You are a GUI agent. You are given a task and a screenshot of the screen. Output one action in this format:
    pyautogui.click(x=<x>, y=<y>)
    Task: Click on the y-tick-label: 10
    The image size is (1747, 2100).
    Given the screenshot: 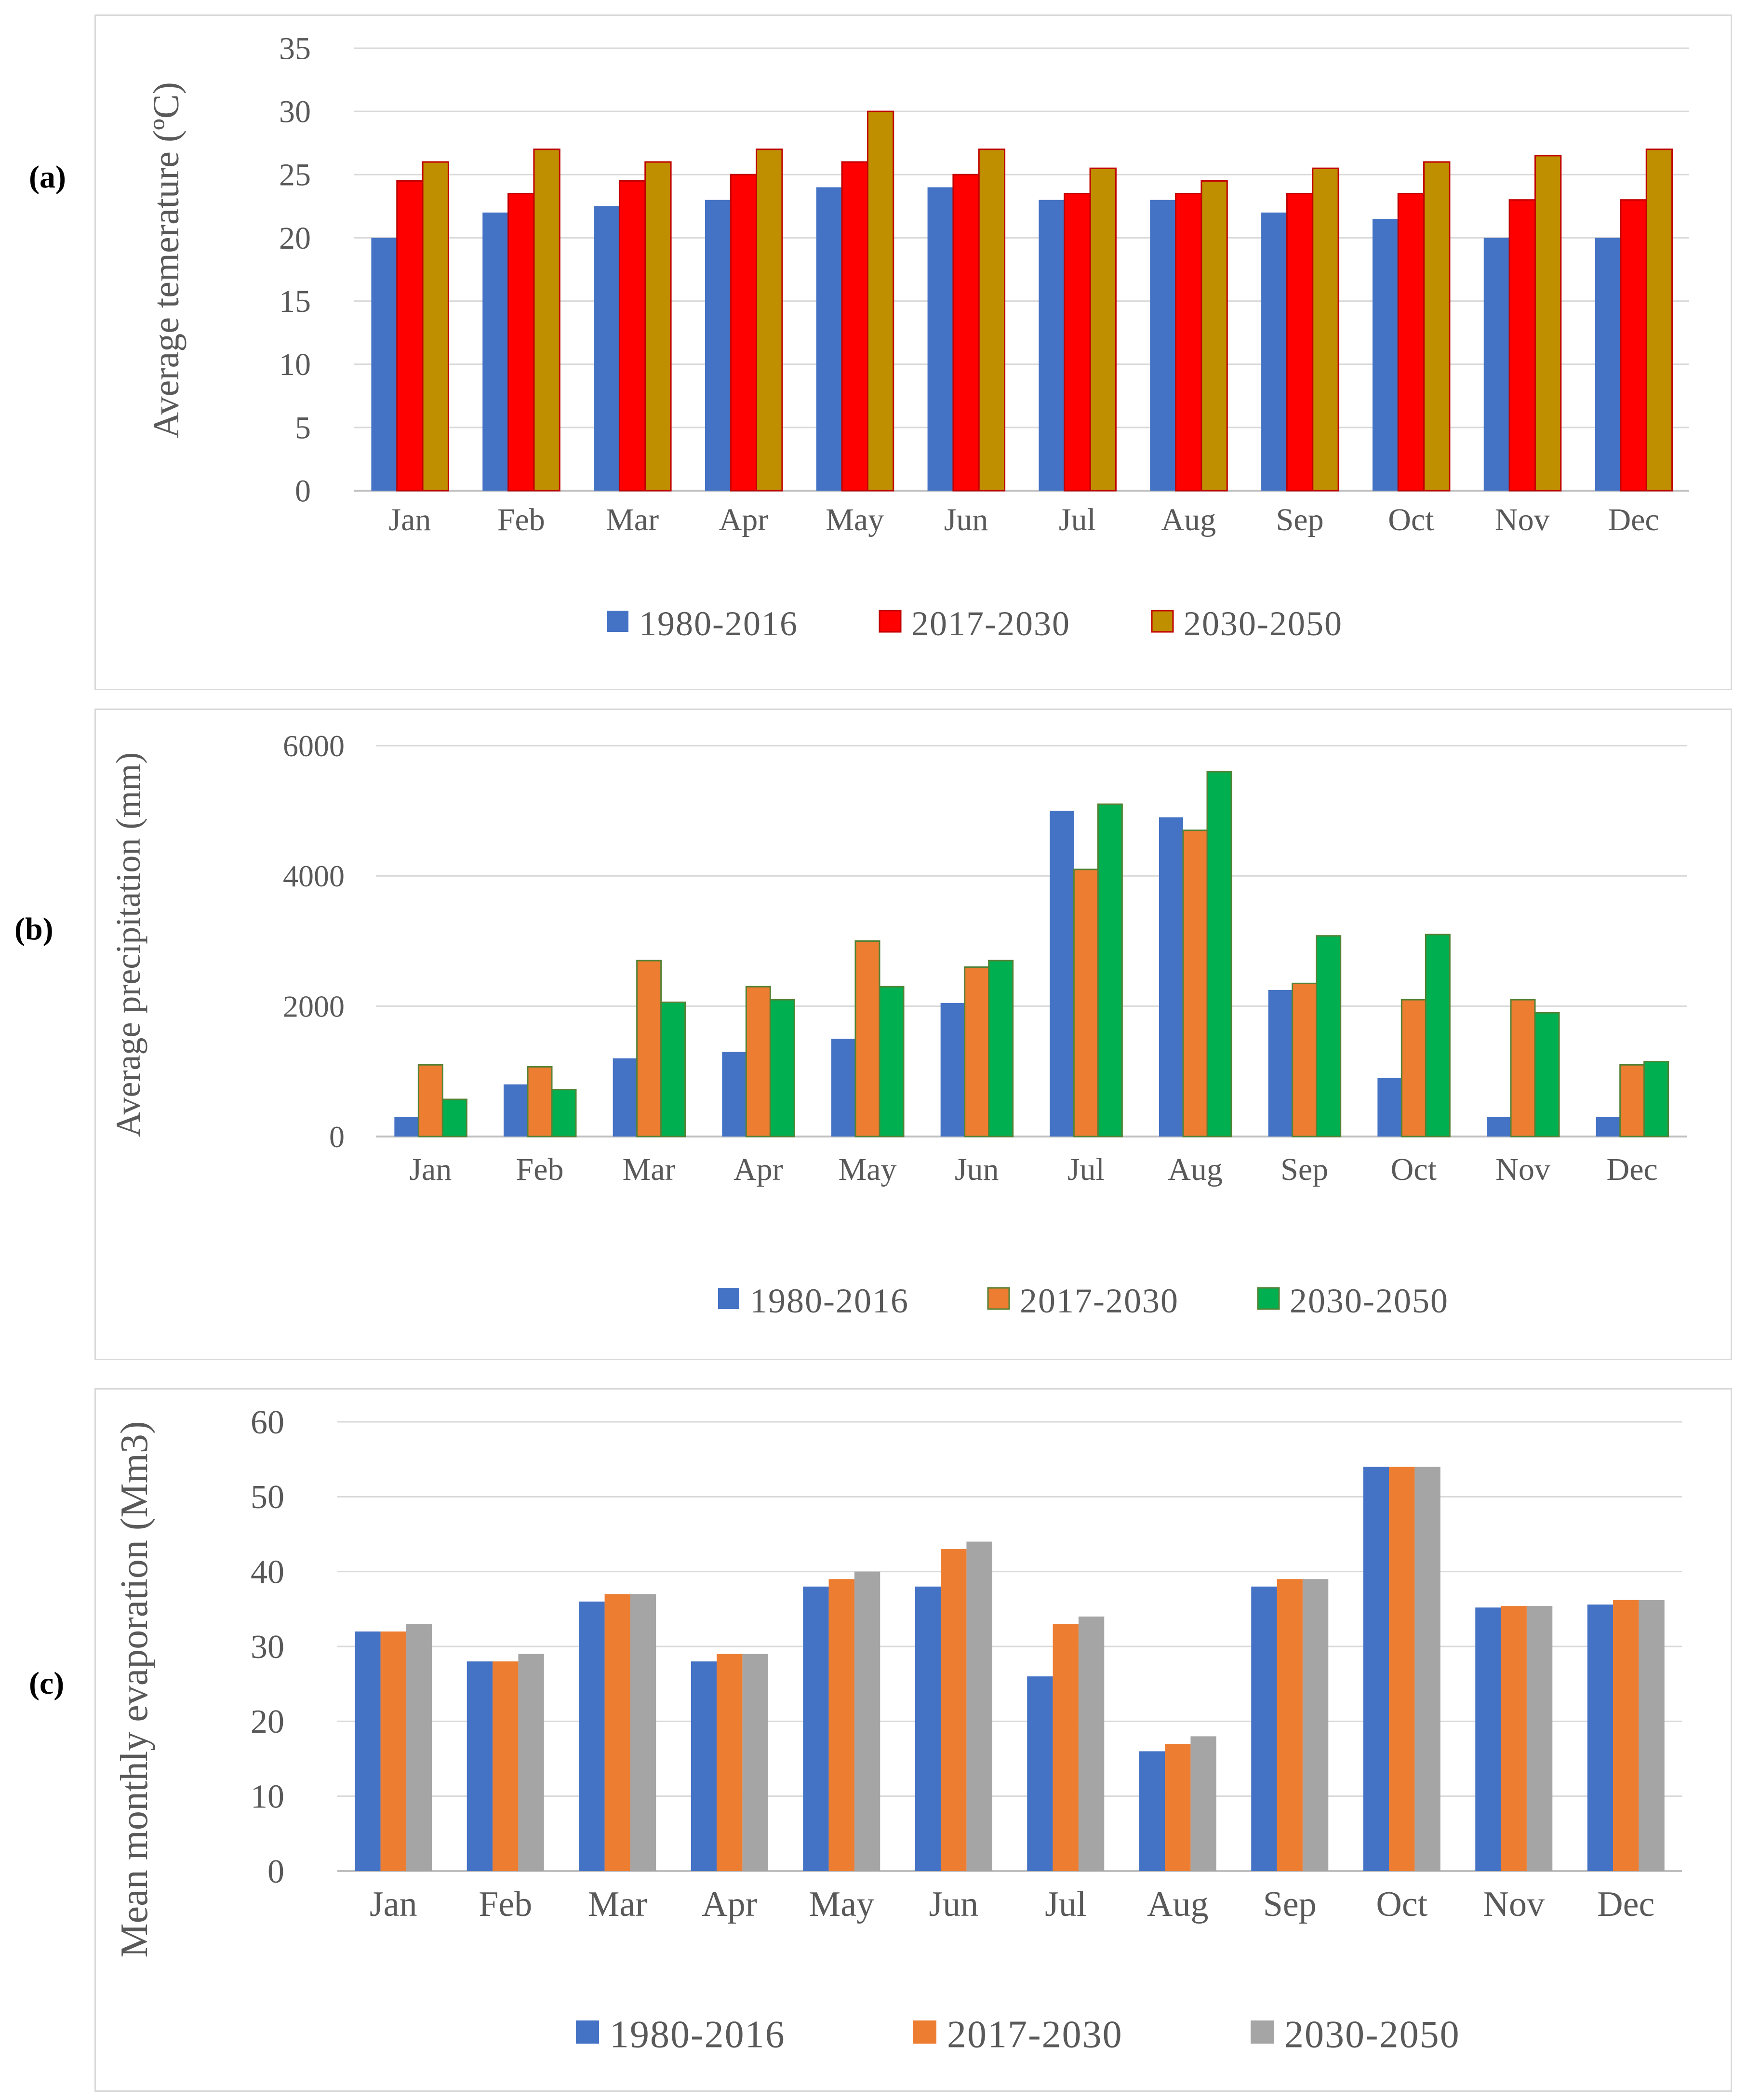 What is the action you would take?
    pyautogui.click(x=267, y=1796)
    